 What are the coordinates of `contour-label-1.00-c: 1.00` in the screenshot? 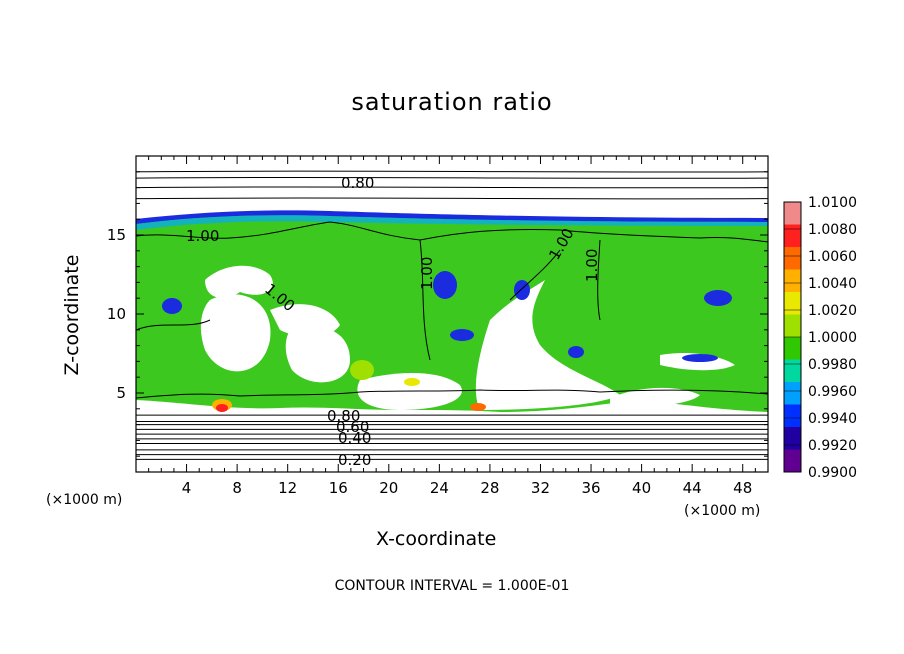 It's located at (427, 273).